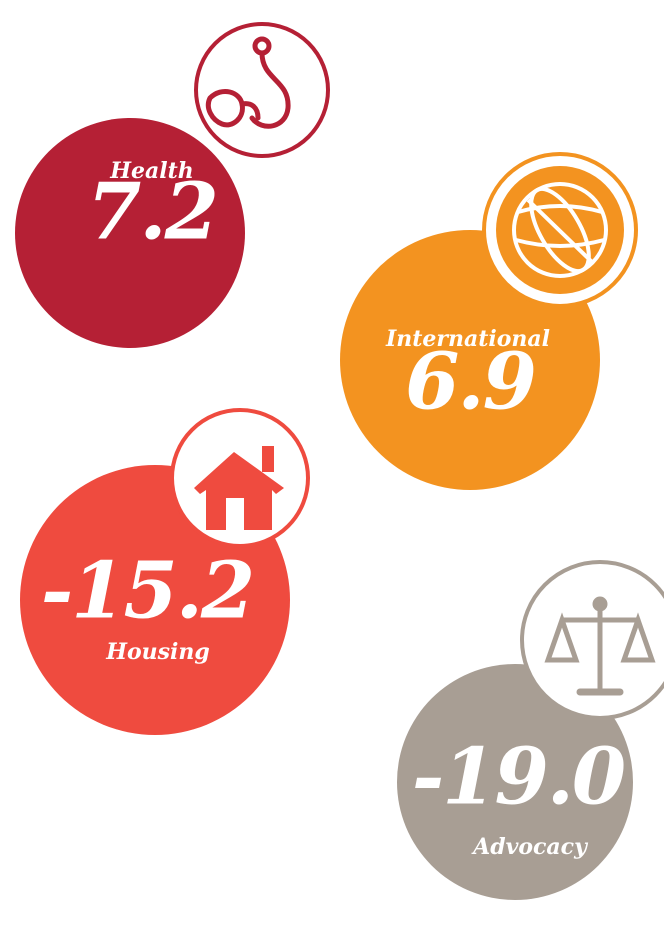 This screenshot has width=664, height=931. What do you see at coordinates (560, 230) in the screenshot?
I see `globe-icon` at bounding box center [560, 230].